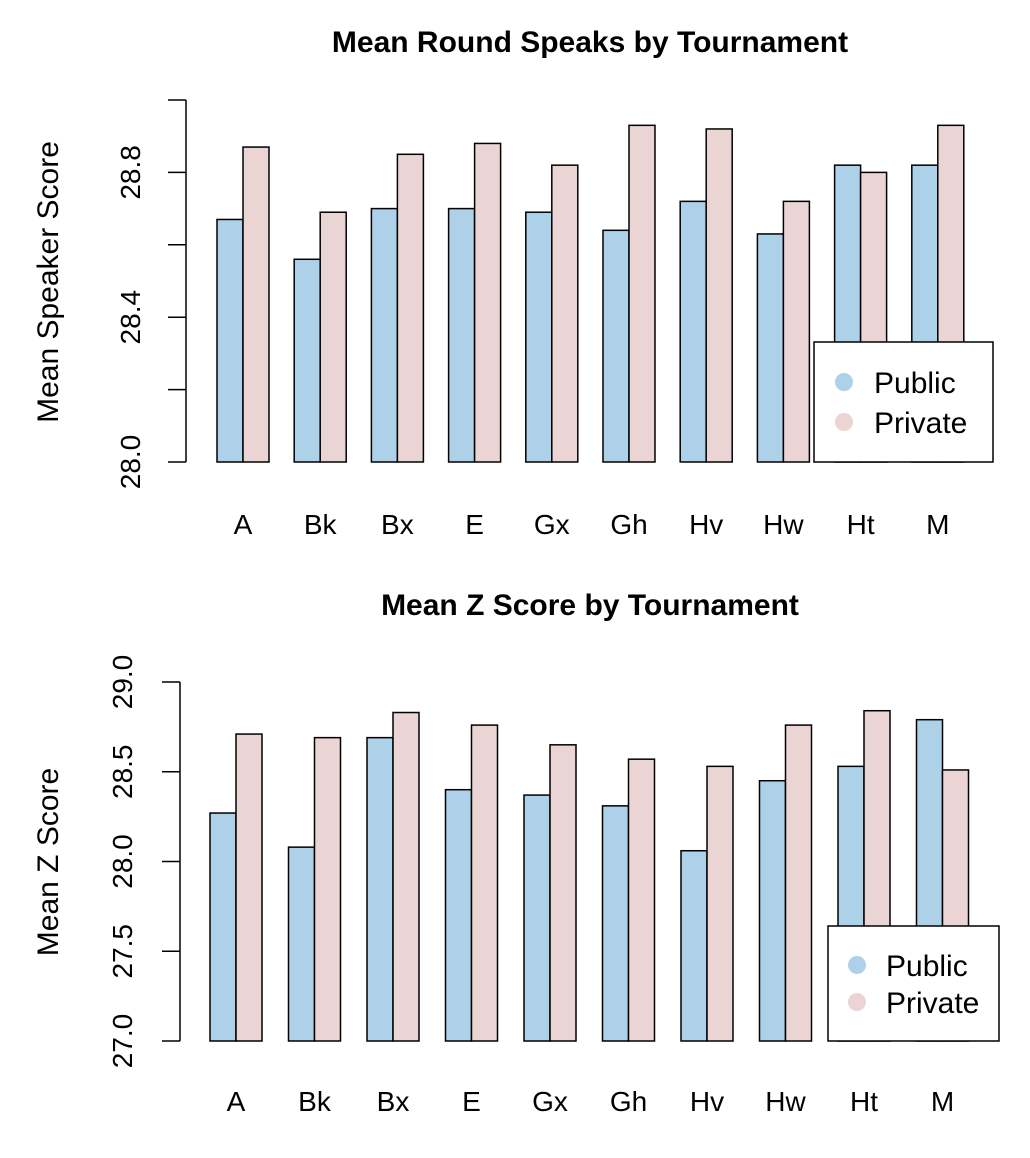 This screenshot has height=1158, width=1030. I want to click on y-tick-label: 28.8, so click(130, 172).